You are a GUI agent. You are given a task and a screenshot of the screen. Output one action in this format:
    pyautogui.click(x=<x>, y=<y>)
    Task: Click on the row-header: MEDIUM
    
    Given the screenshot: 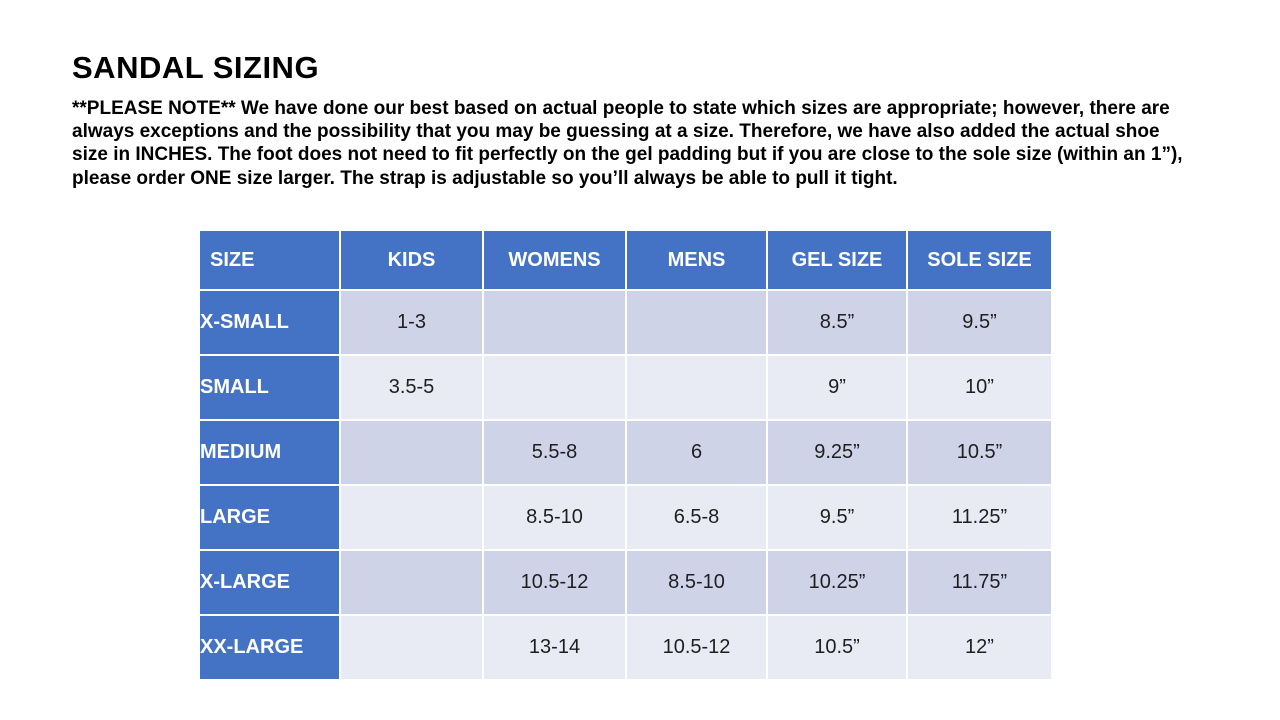 What is the action you would take?
    pyautogui.click(x=269, y=452)
    